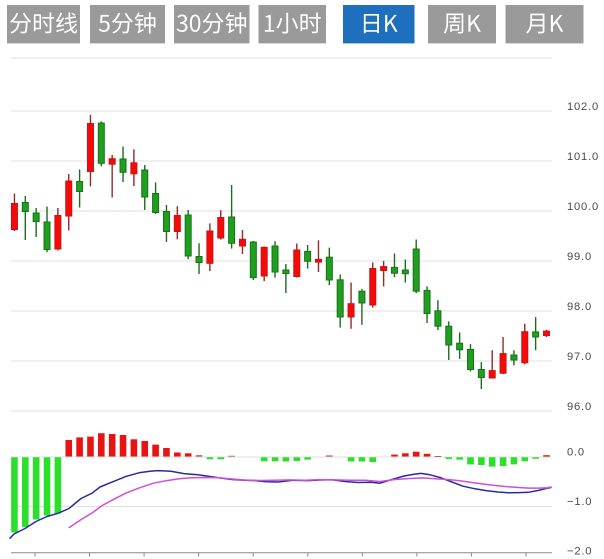 The height and width of the screenshot is (559, 604). What do you see at coordinates (579, 502) in the screenshot?
I see `svg-text: −1.0` at bounding box center [579, 502].